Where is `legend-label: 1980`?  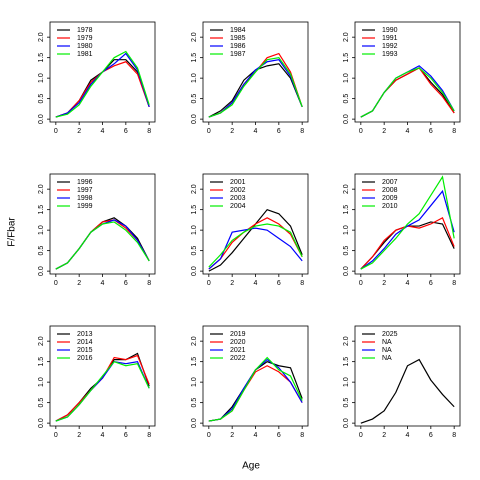
legend-label: 1980 is located at coordinates (85, 46).